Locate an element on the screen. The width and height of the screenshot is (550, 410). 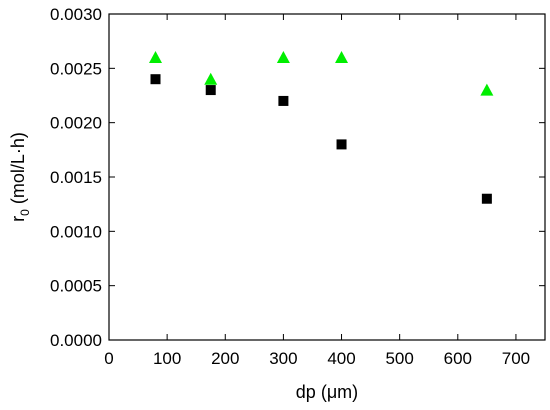
y-tick-label: 0.0015 is located at coordinates (76, 177).